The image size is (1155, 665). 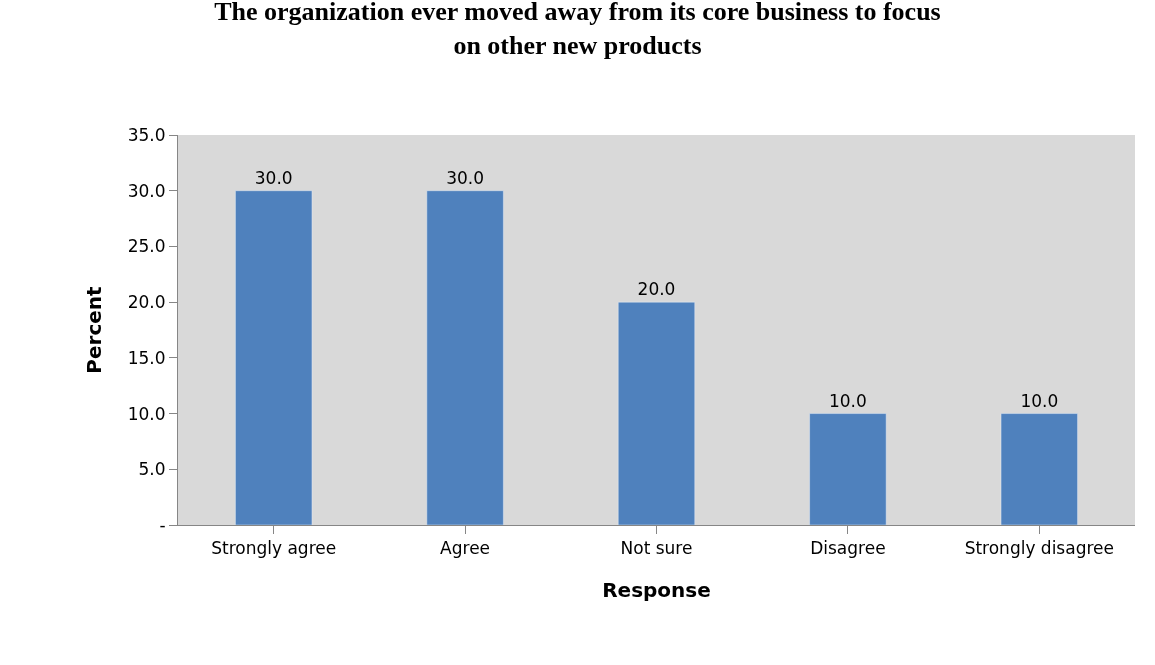 I want to click on chart-title: The organization ever moved away from its core business to focus on other new products, so click(x=577, y=30).